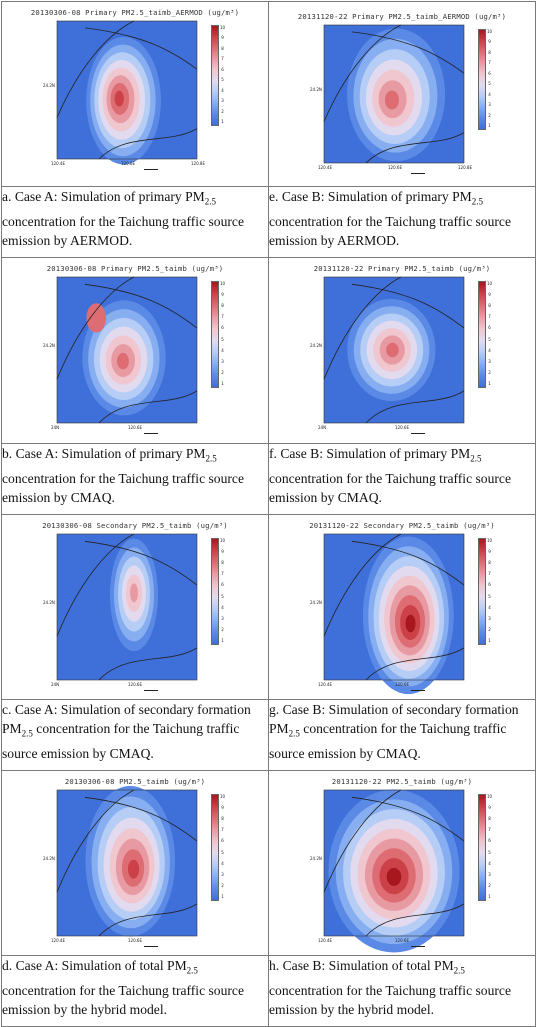 This screenshot has height=1027, width=536. I want to click on panel-g-map: 10 9 8 7 6 5 4 3 2 1 24.2N 120.4E 120.6E, so click(402, 614).